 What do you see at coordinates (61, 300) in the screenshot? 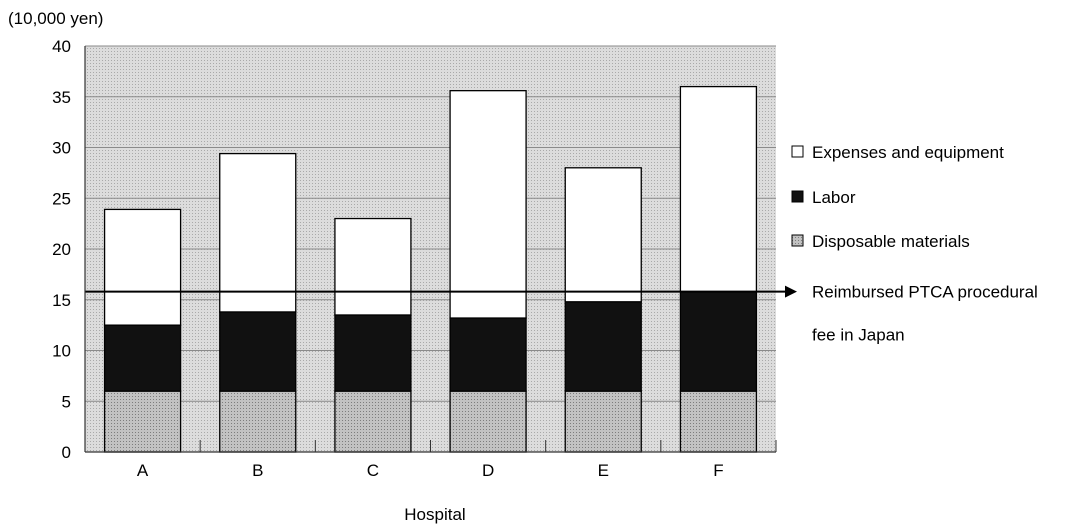
I see `y-tick-label: 15` at bounding box center [61, 300].